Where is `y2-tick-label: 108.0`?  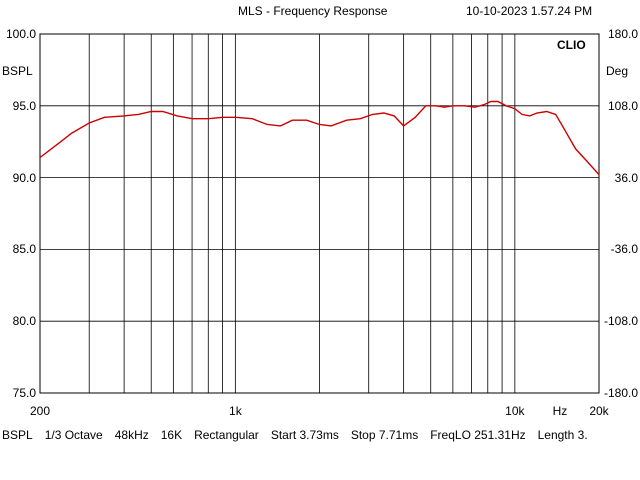 y2-tick-label: 108.0 is located at coordinates (622, 105).